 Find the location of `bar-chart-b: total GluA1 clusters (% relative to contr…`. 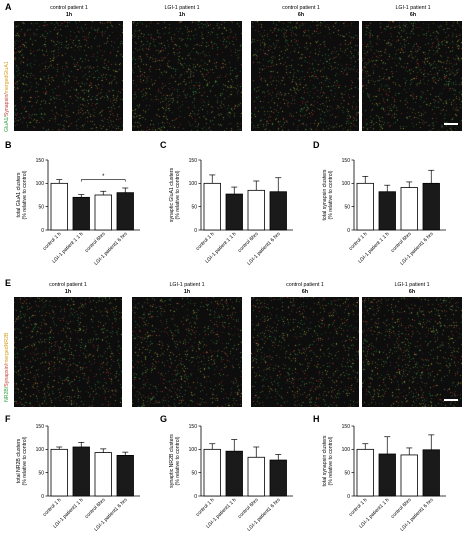

bar-chart-b: total GluA1 clusters (% relative to contr… is located at coordinates (78, 212).